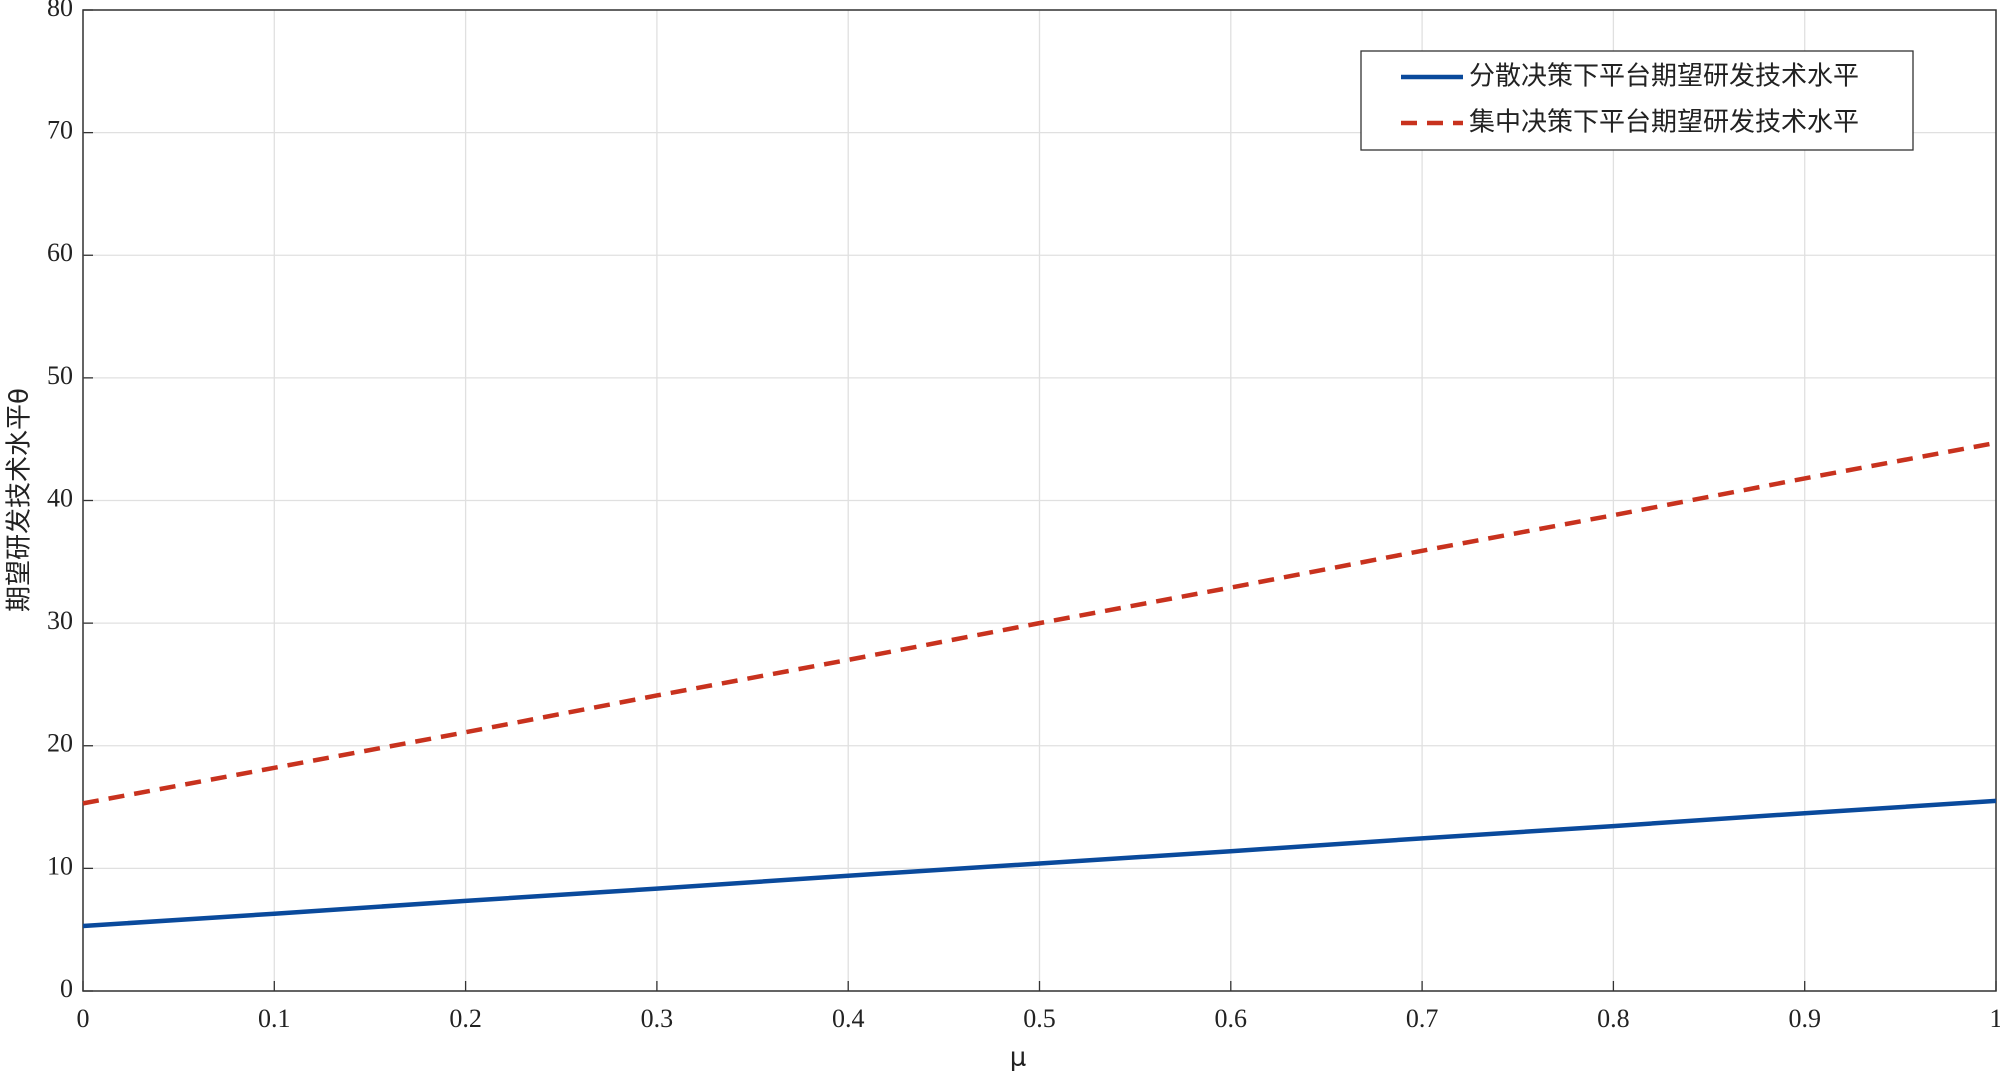 This screenshot has height=1077, width=2000. What do you see at coordinates (1039, 1018) in the screenshot?
I see `x-tick-label: 0.5` at bounding box center [1039, 1018].